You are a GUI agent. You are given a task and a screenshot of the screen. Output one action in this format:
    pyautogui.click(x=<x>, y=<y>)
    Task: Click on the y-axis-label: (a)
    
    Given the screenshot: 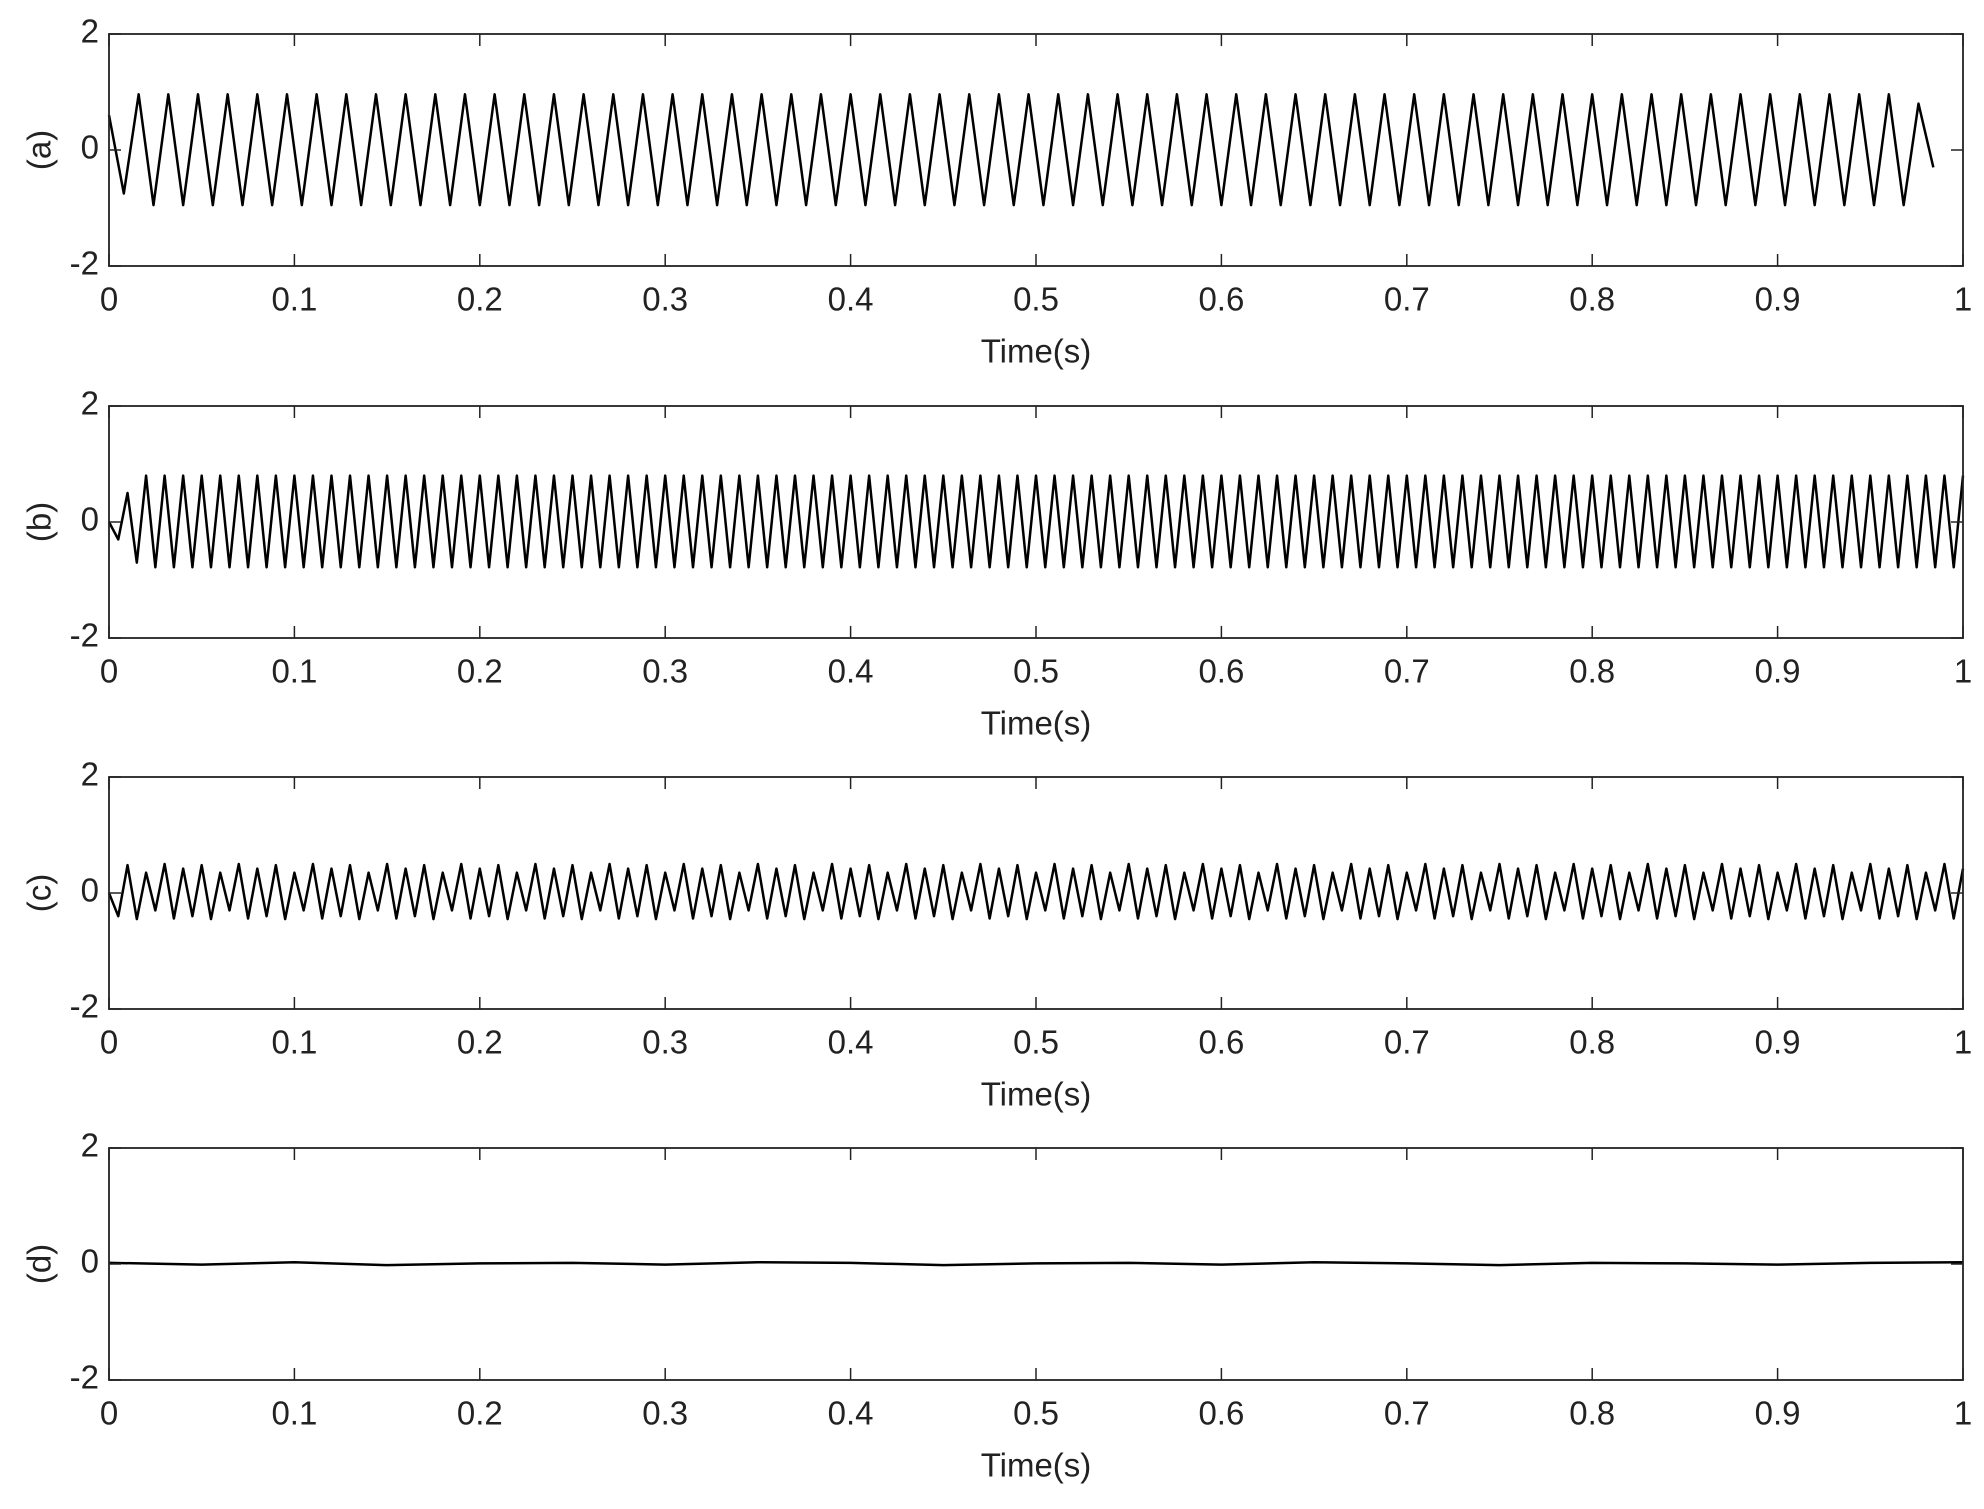 What is the action you would take?
    pyautogui.click(x=39, y=150)
    